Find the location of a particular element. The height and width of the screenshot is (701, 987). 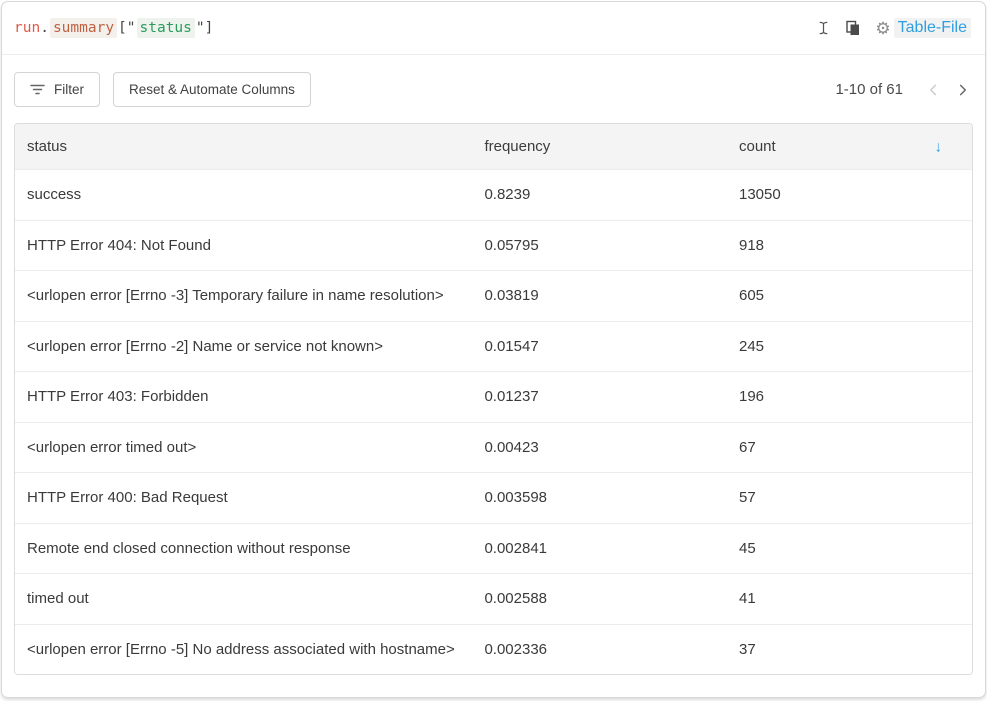

cell-status: timed out is located at coordinates (58, 599).